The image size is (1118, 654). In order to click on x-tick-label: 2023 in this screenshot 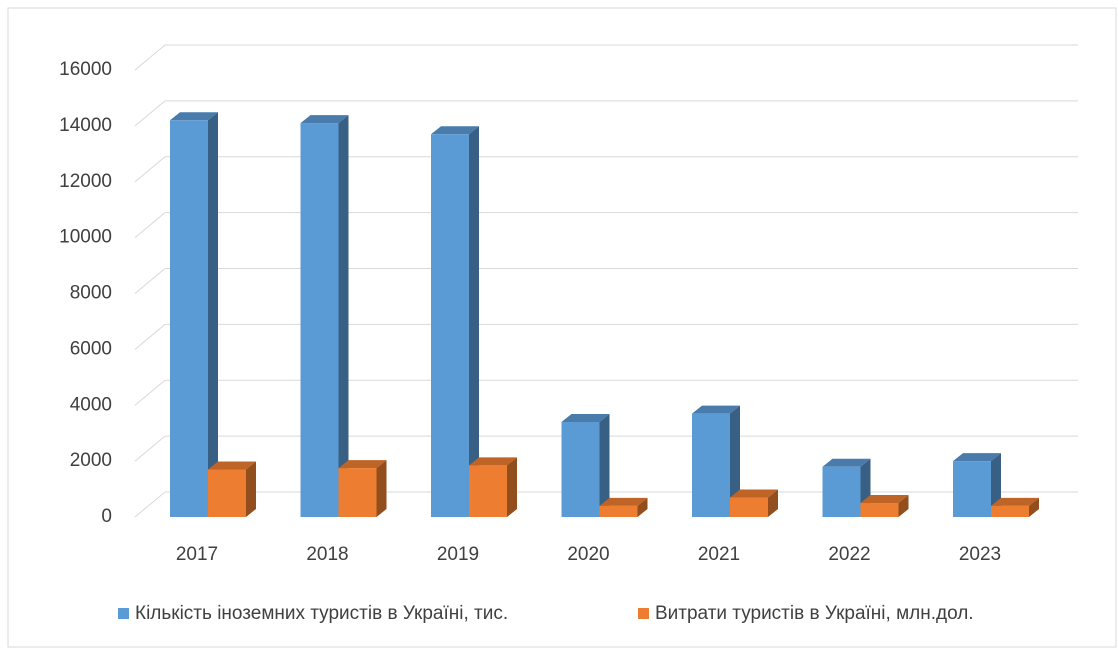, I will do `click(980, 554)`.